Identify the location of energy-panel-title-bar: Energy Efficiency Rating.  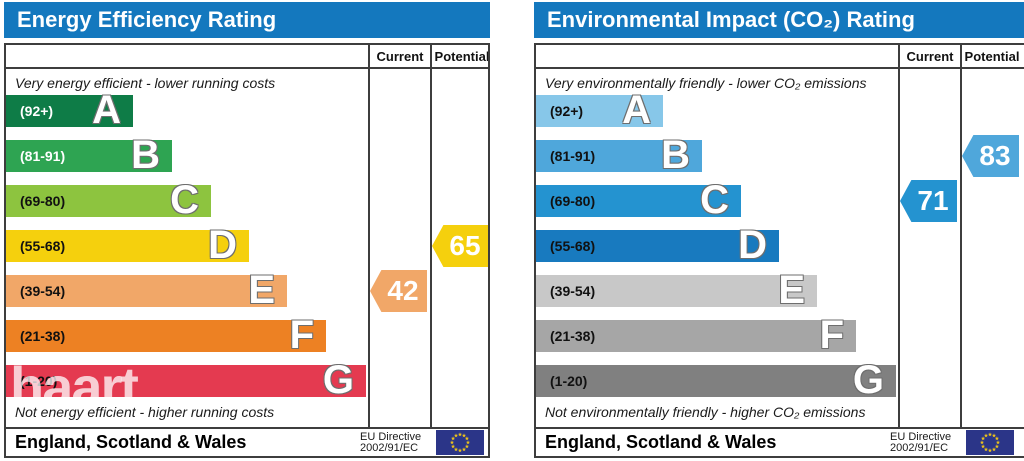
(247, 20).